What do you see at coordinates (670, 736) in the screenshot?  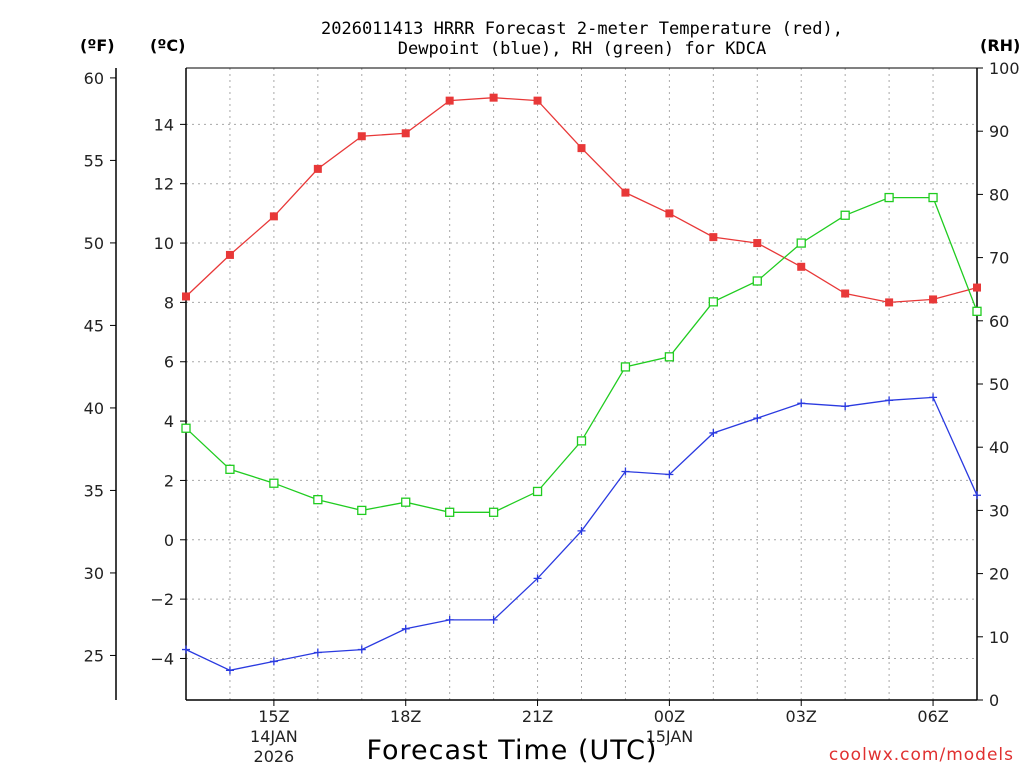 I see `x-tick-date-label: 15JAN` at bounding box center [670, 736].